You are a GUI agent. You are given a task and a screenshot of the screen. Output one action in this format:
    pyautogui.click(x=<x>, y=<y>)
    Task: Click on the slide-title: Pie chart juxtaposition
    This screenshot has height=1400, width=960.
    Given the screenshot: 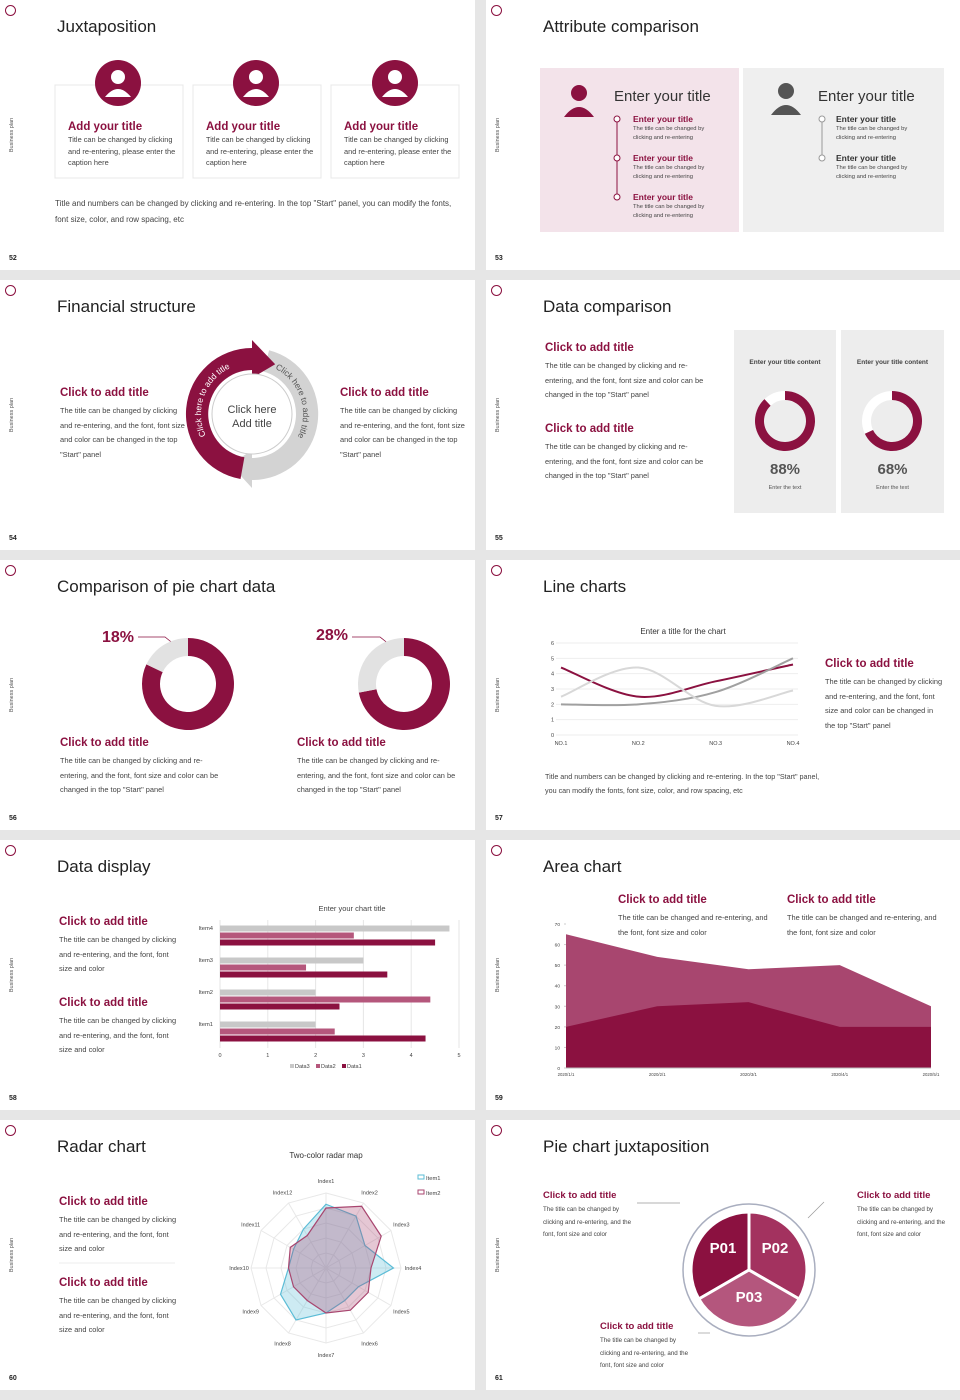 What is the action you would take?
    pyautogui.click(x=626, y=1146)
    